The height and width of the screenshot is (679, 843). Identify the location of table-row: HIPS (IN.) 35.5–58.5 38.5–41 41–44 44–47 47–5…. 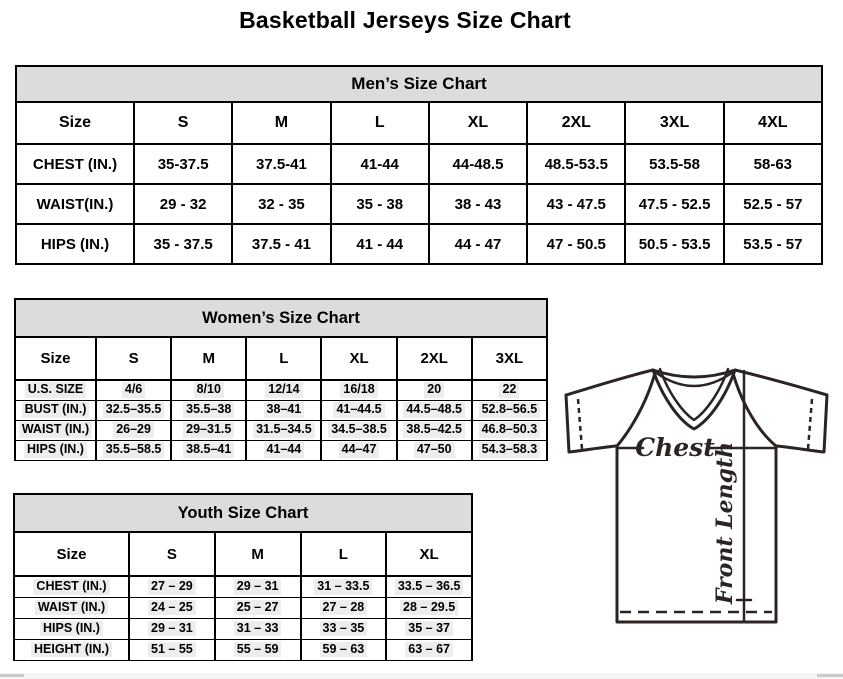
(281, 450).